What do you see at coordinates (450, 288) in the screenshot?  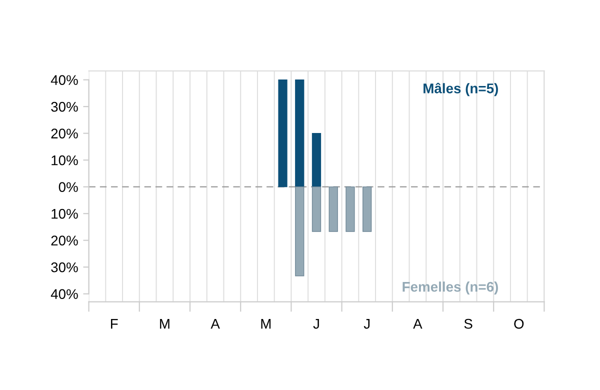 I see `text: Femelles (n=6)` at bounding box center [450, 288].